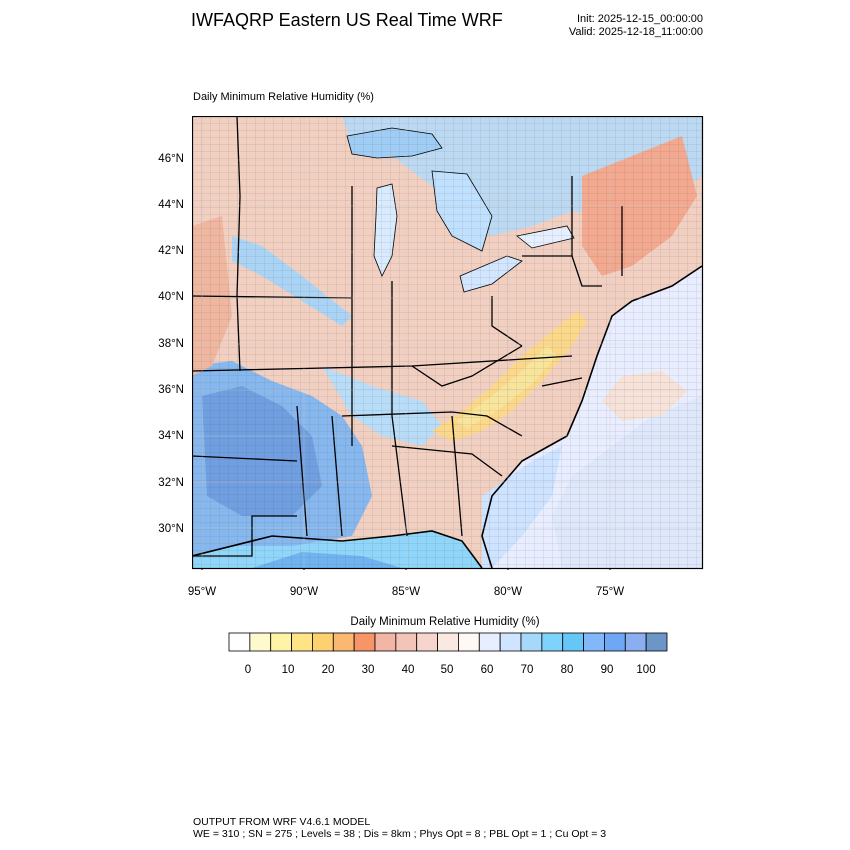 The image size is (850, 850). What do you see at coordinates (171, 297) in the screenshot?
I see `lat-label: 40°N` at bounding box center [171, 297].